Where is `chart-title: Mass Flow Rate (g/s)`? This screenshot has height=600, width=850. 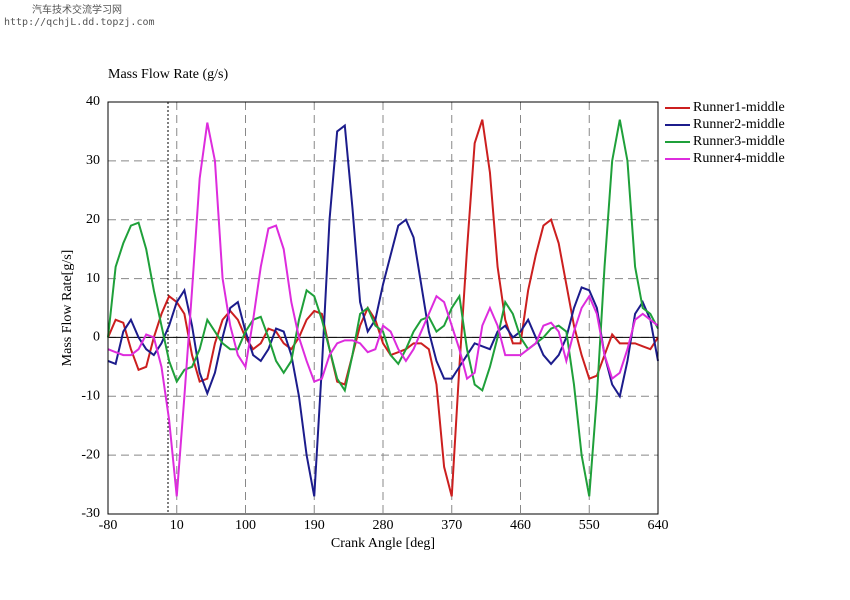 chart-title: Mass Flow Rate (g/s) is located at coordinates (168, 74).